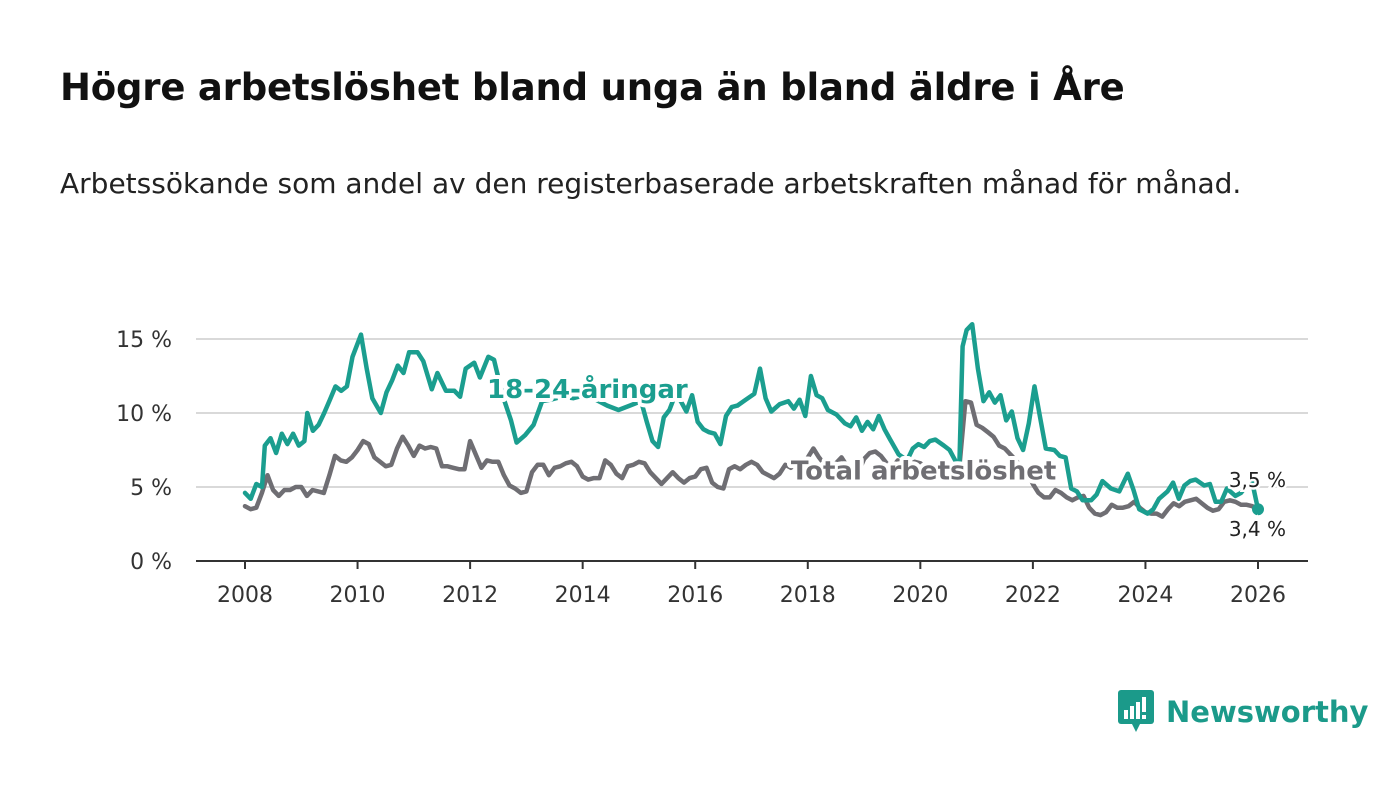 The image size is (1400, 794). What do you see at coordinates (144, 414) in the screenshot?
I see `y-tick-label: 10 %` at bounding box center [144, 414].